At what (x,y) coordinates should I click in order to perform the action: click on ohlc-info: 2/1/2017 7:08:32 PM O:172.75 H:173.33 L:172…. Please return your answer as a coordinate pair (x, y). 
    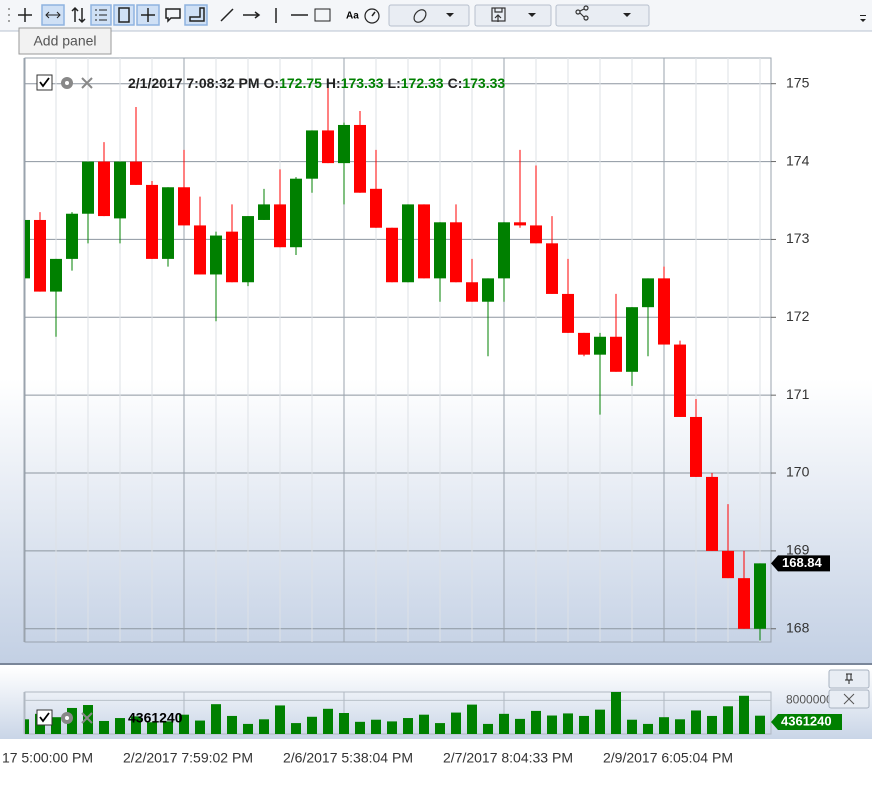
    Looking at the image, I should click on (316, 83).